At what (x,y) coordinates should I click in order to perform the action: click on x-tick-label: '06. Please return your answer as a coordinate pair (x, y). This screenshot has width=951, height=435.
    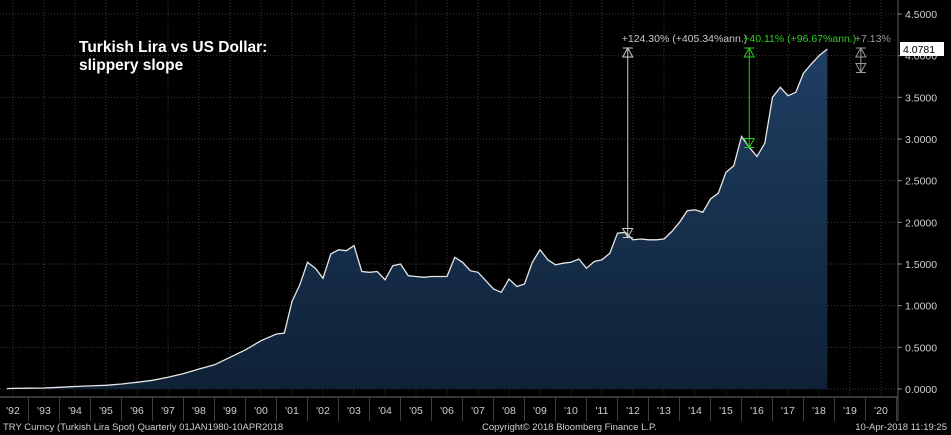
    Looking at the image, I should click on (447, 411).